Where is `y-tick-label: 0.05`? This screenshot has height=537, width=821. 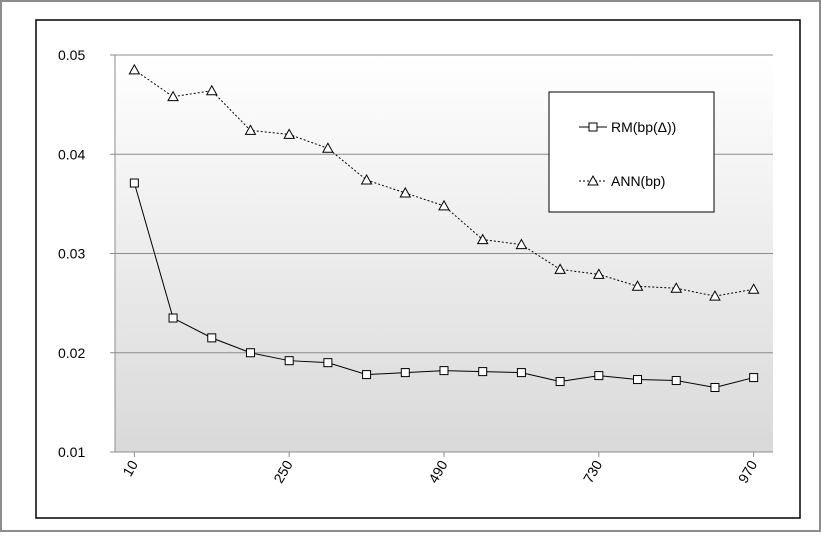 y-tick-label: 0.05 is located at coordinates (71, 55).